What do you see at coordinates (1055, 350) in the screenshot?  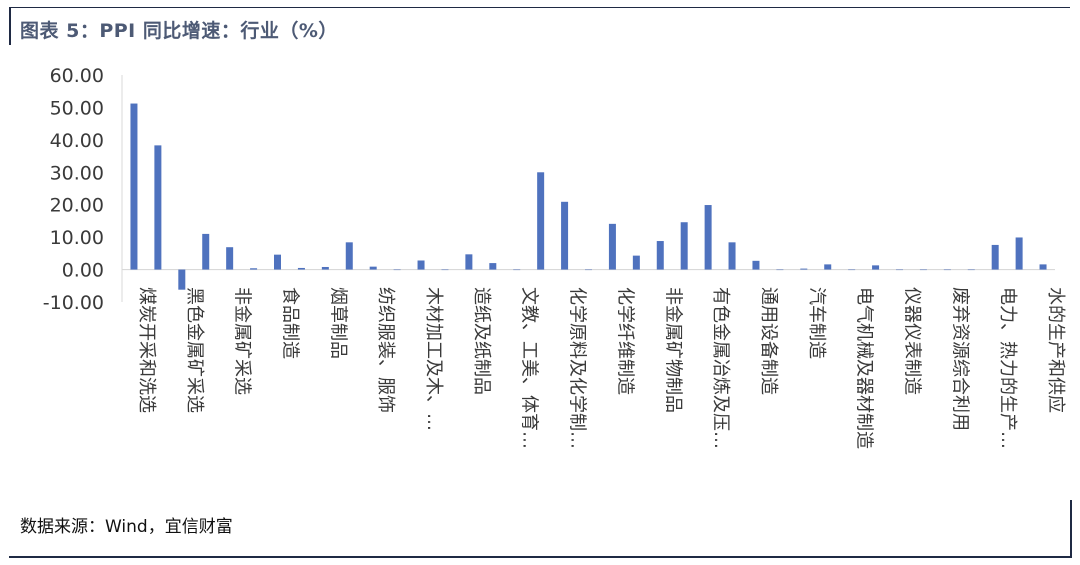 I see `x-tick-label: 水的生产和供应` at bounding box center [1055, 350].